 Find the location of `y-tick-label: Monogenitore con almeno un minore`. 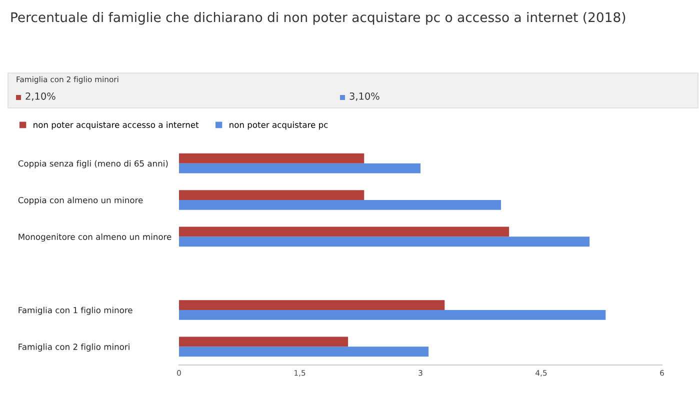

y-tick-label: Monogenitore con almeno un minore is located at coordinates (95, 238).